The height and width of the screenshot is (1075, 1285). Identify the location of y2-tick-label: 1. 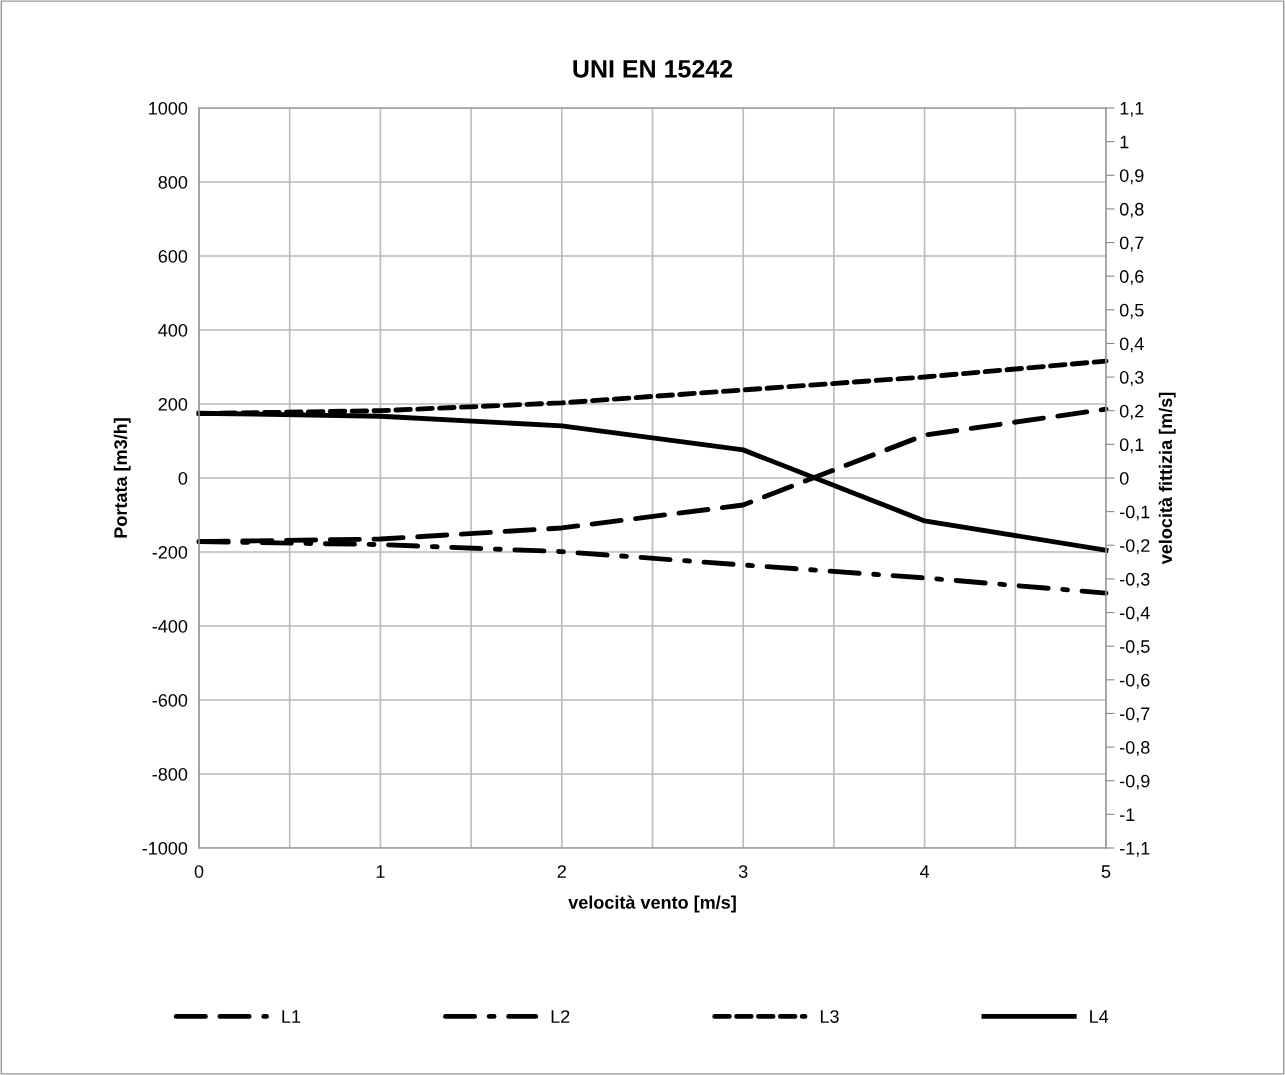
(1124, 142).